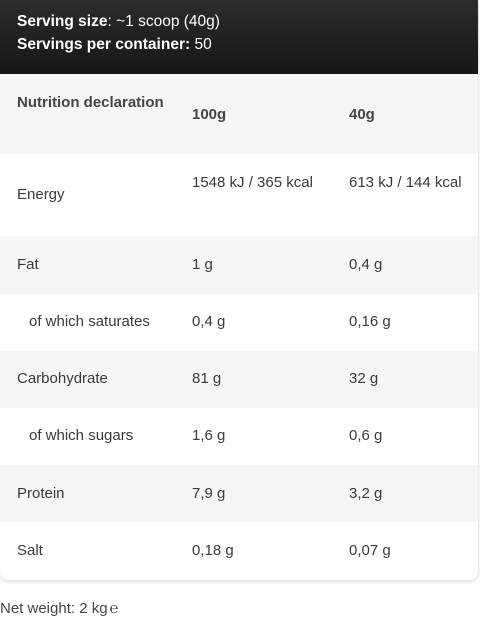 The width and height of the screenshot is (480, 622). Describe the element at coordinates (203, 44) in the screenshot. I see `servings-value: 50` at that location.